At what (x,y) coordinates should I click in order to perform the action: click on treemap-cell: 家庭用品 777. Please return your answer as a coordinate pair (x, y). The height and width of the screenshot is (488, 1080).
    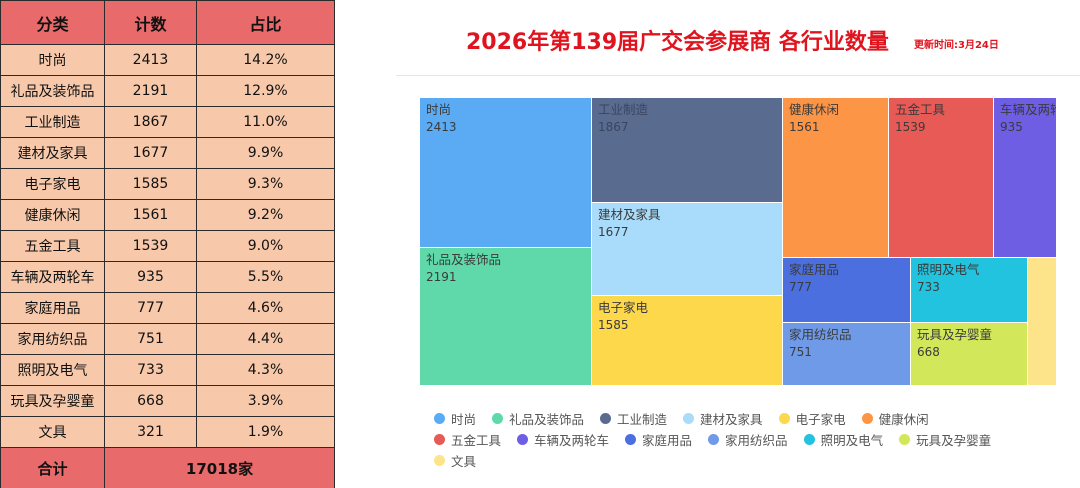
    Looking at the image, I should click on (846, 290).